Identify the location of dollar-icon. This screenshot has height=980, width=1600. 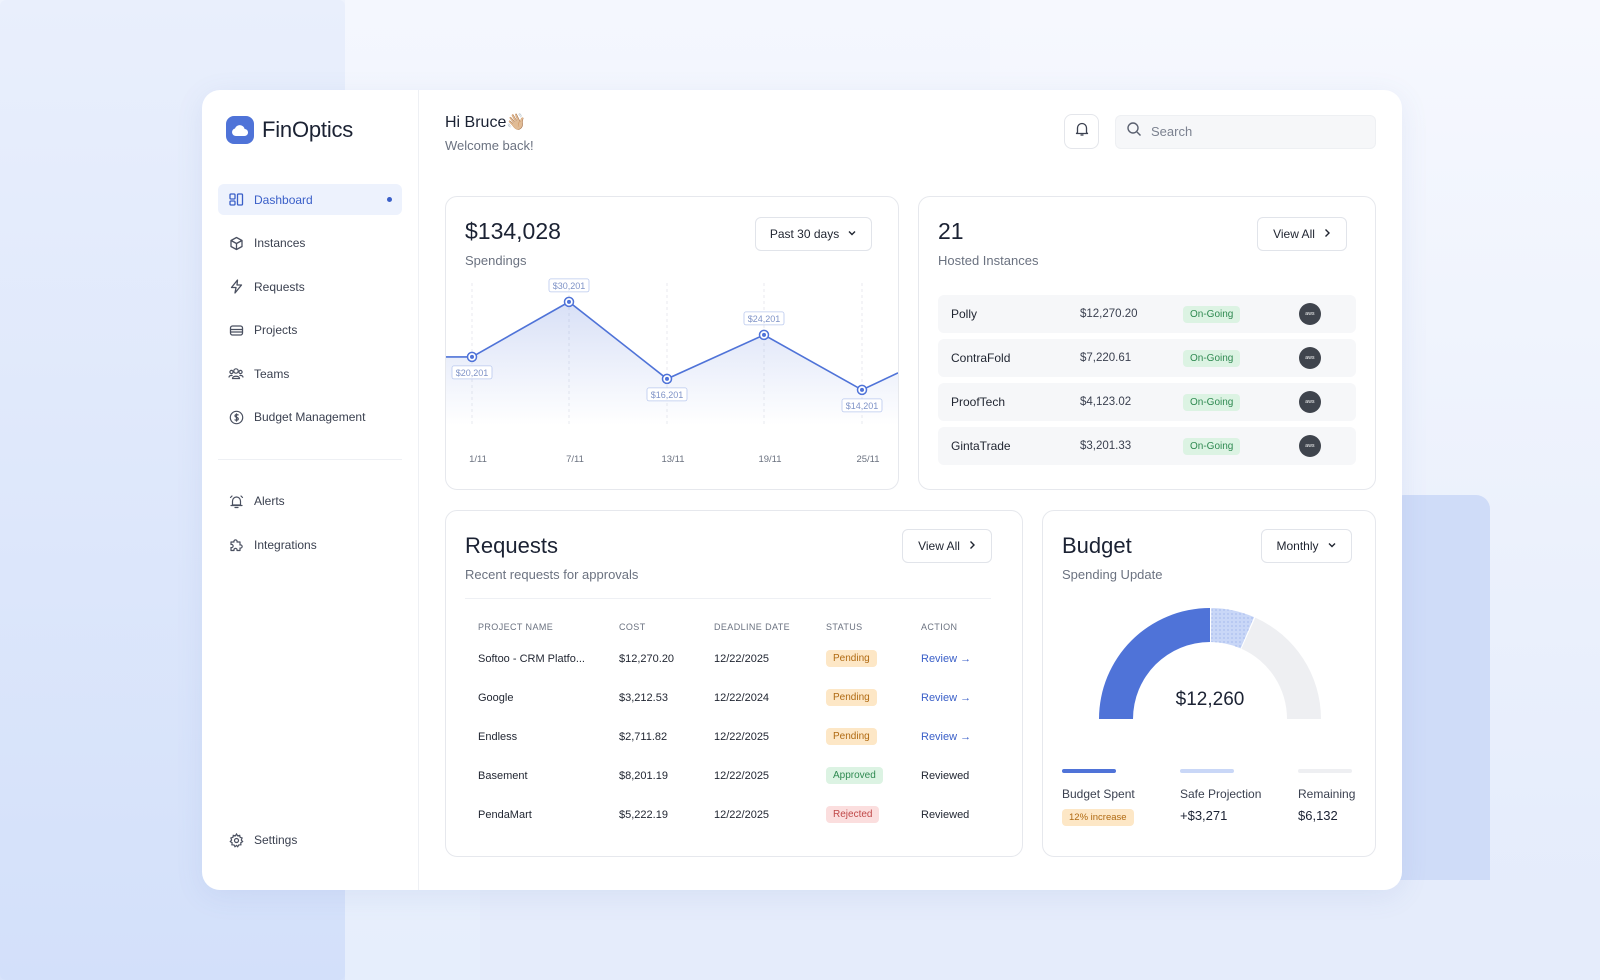
(236, 417).